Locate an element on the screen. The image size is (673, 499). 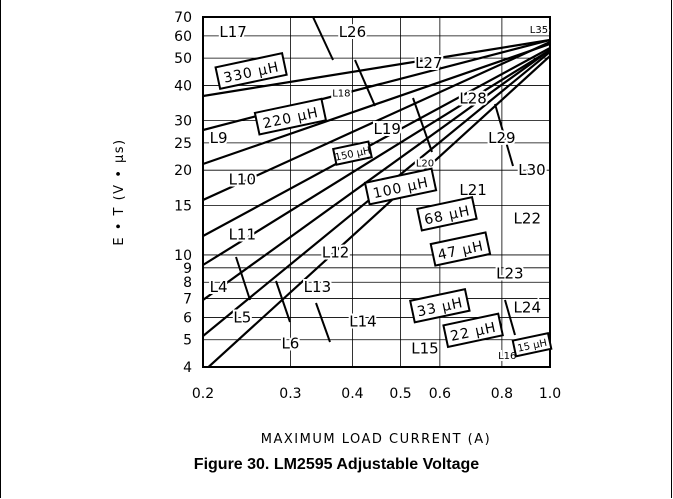
region-label: L35 is located at coordinates (539, 30).